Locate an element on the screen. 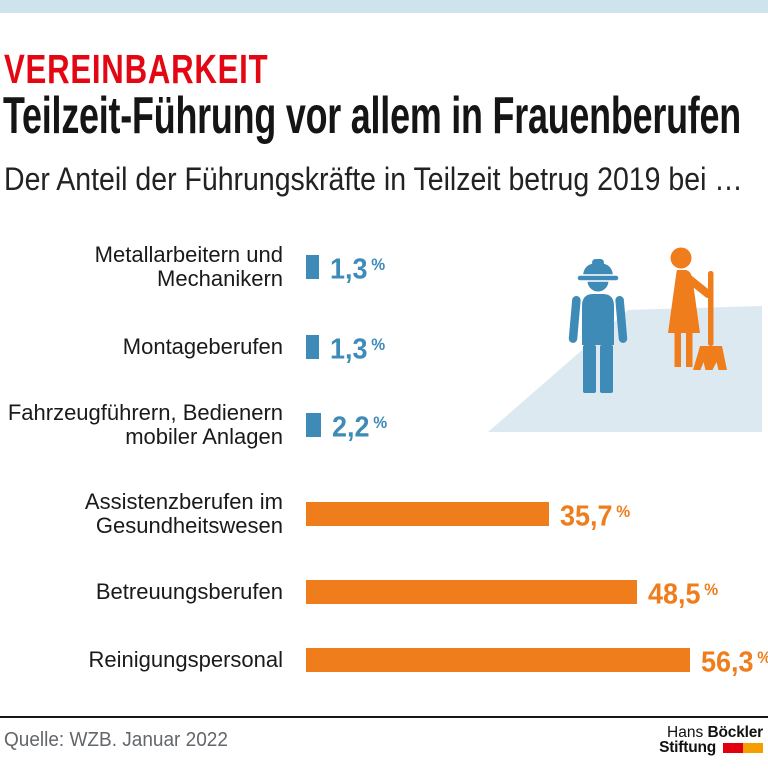 The image size is (768, 770). logo-orange-block is located at coordinates (753, 748).